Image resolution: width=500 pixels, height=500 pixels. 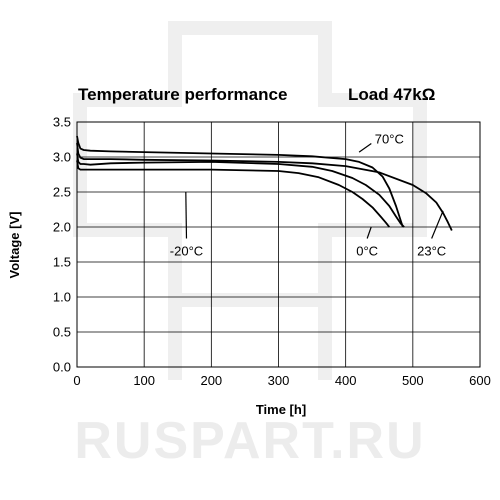 I want to click on y-axis-ticks: 0.0 0.5 1.0 1.5 2.0 2.5 3.0 3.5, so click(x=62, y=245).